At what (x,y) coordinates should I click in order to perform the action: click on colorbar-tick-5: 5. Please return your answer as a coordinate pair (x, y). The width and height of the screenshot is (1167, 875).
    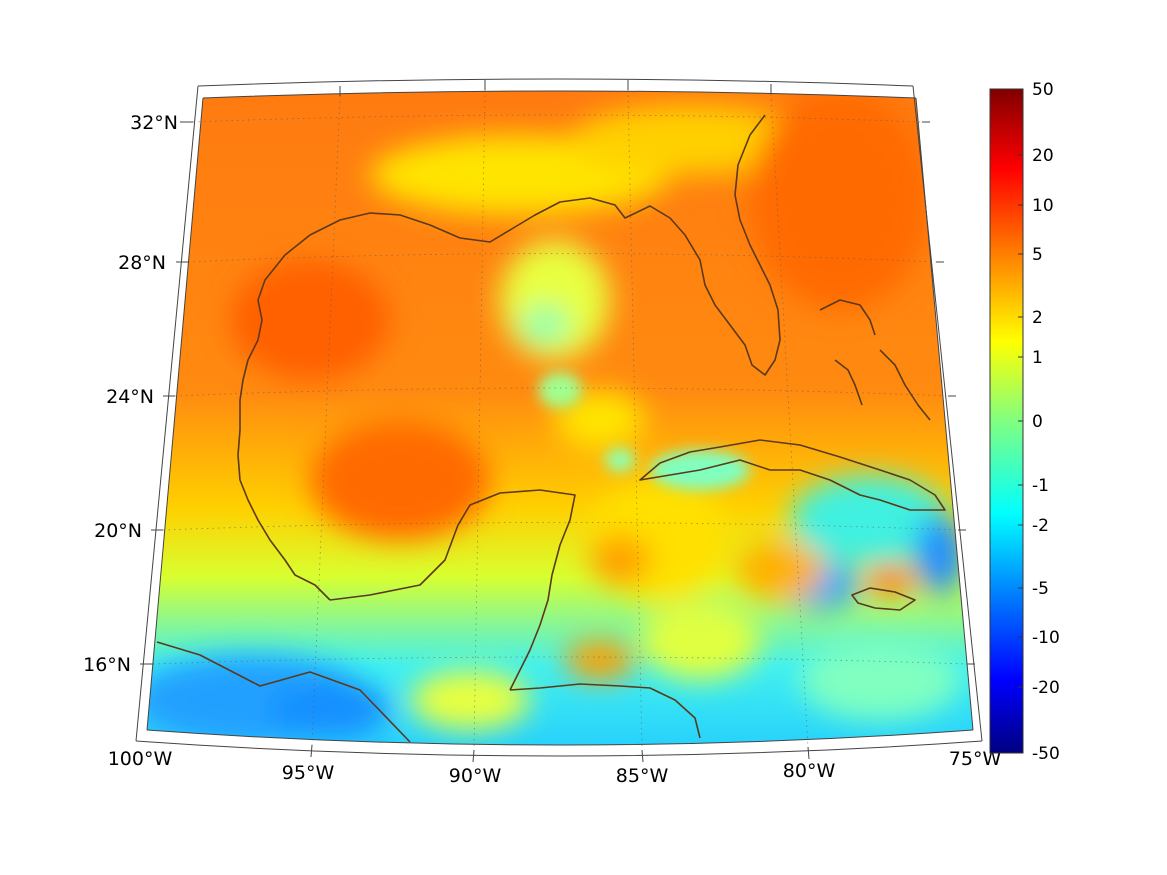
    Looking at the image, I should click on (1037, 255).